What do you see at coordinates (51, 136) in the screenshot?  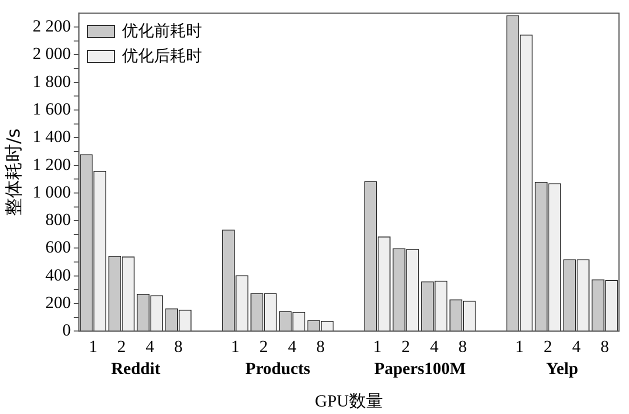 I see `y-tick-label: 1 400` at bounding box center [51, 136].